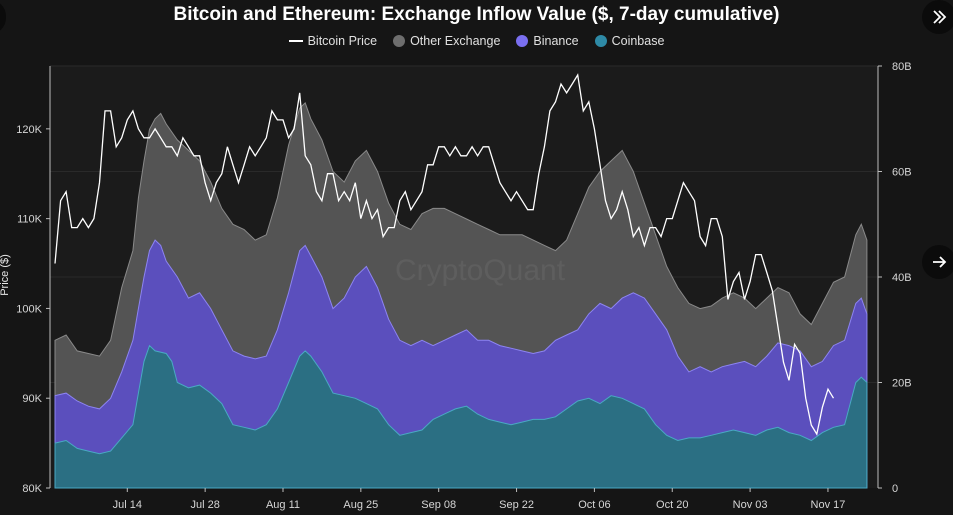  What do you see at coordinates (342, 41) in the screenshot?
I see `legend-label: Bitcoin Price` at bounding box center [342, 41].